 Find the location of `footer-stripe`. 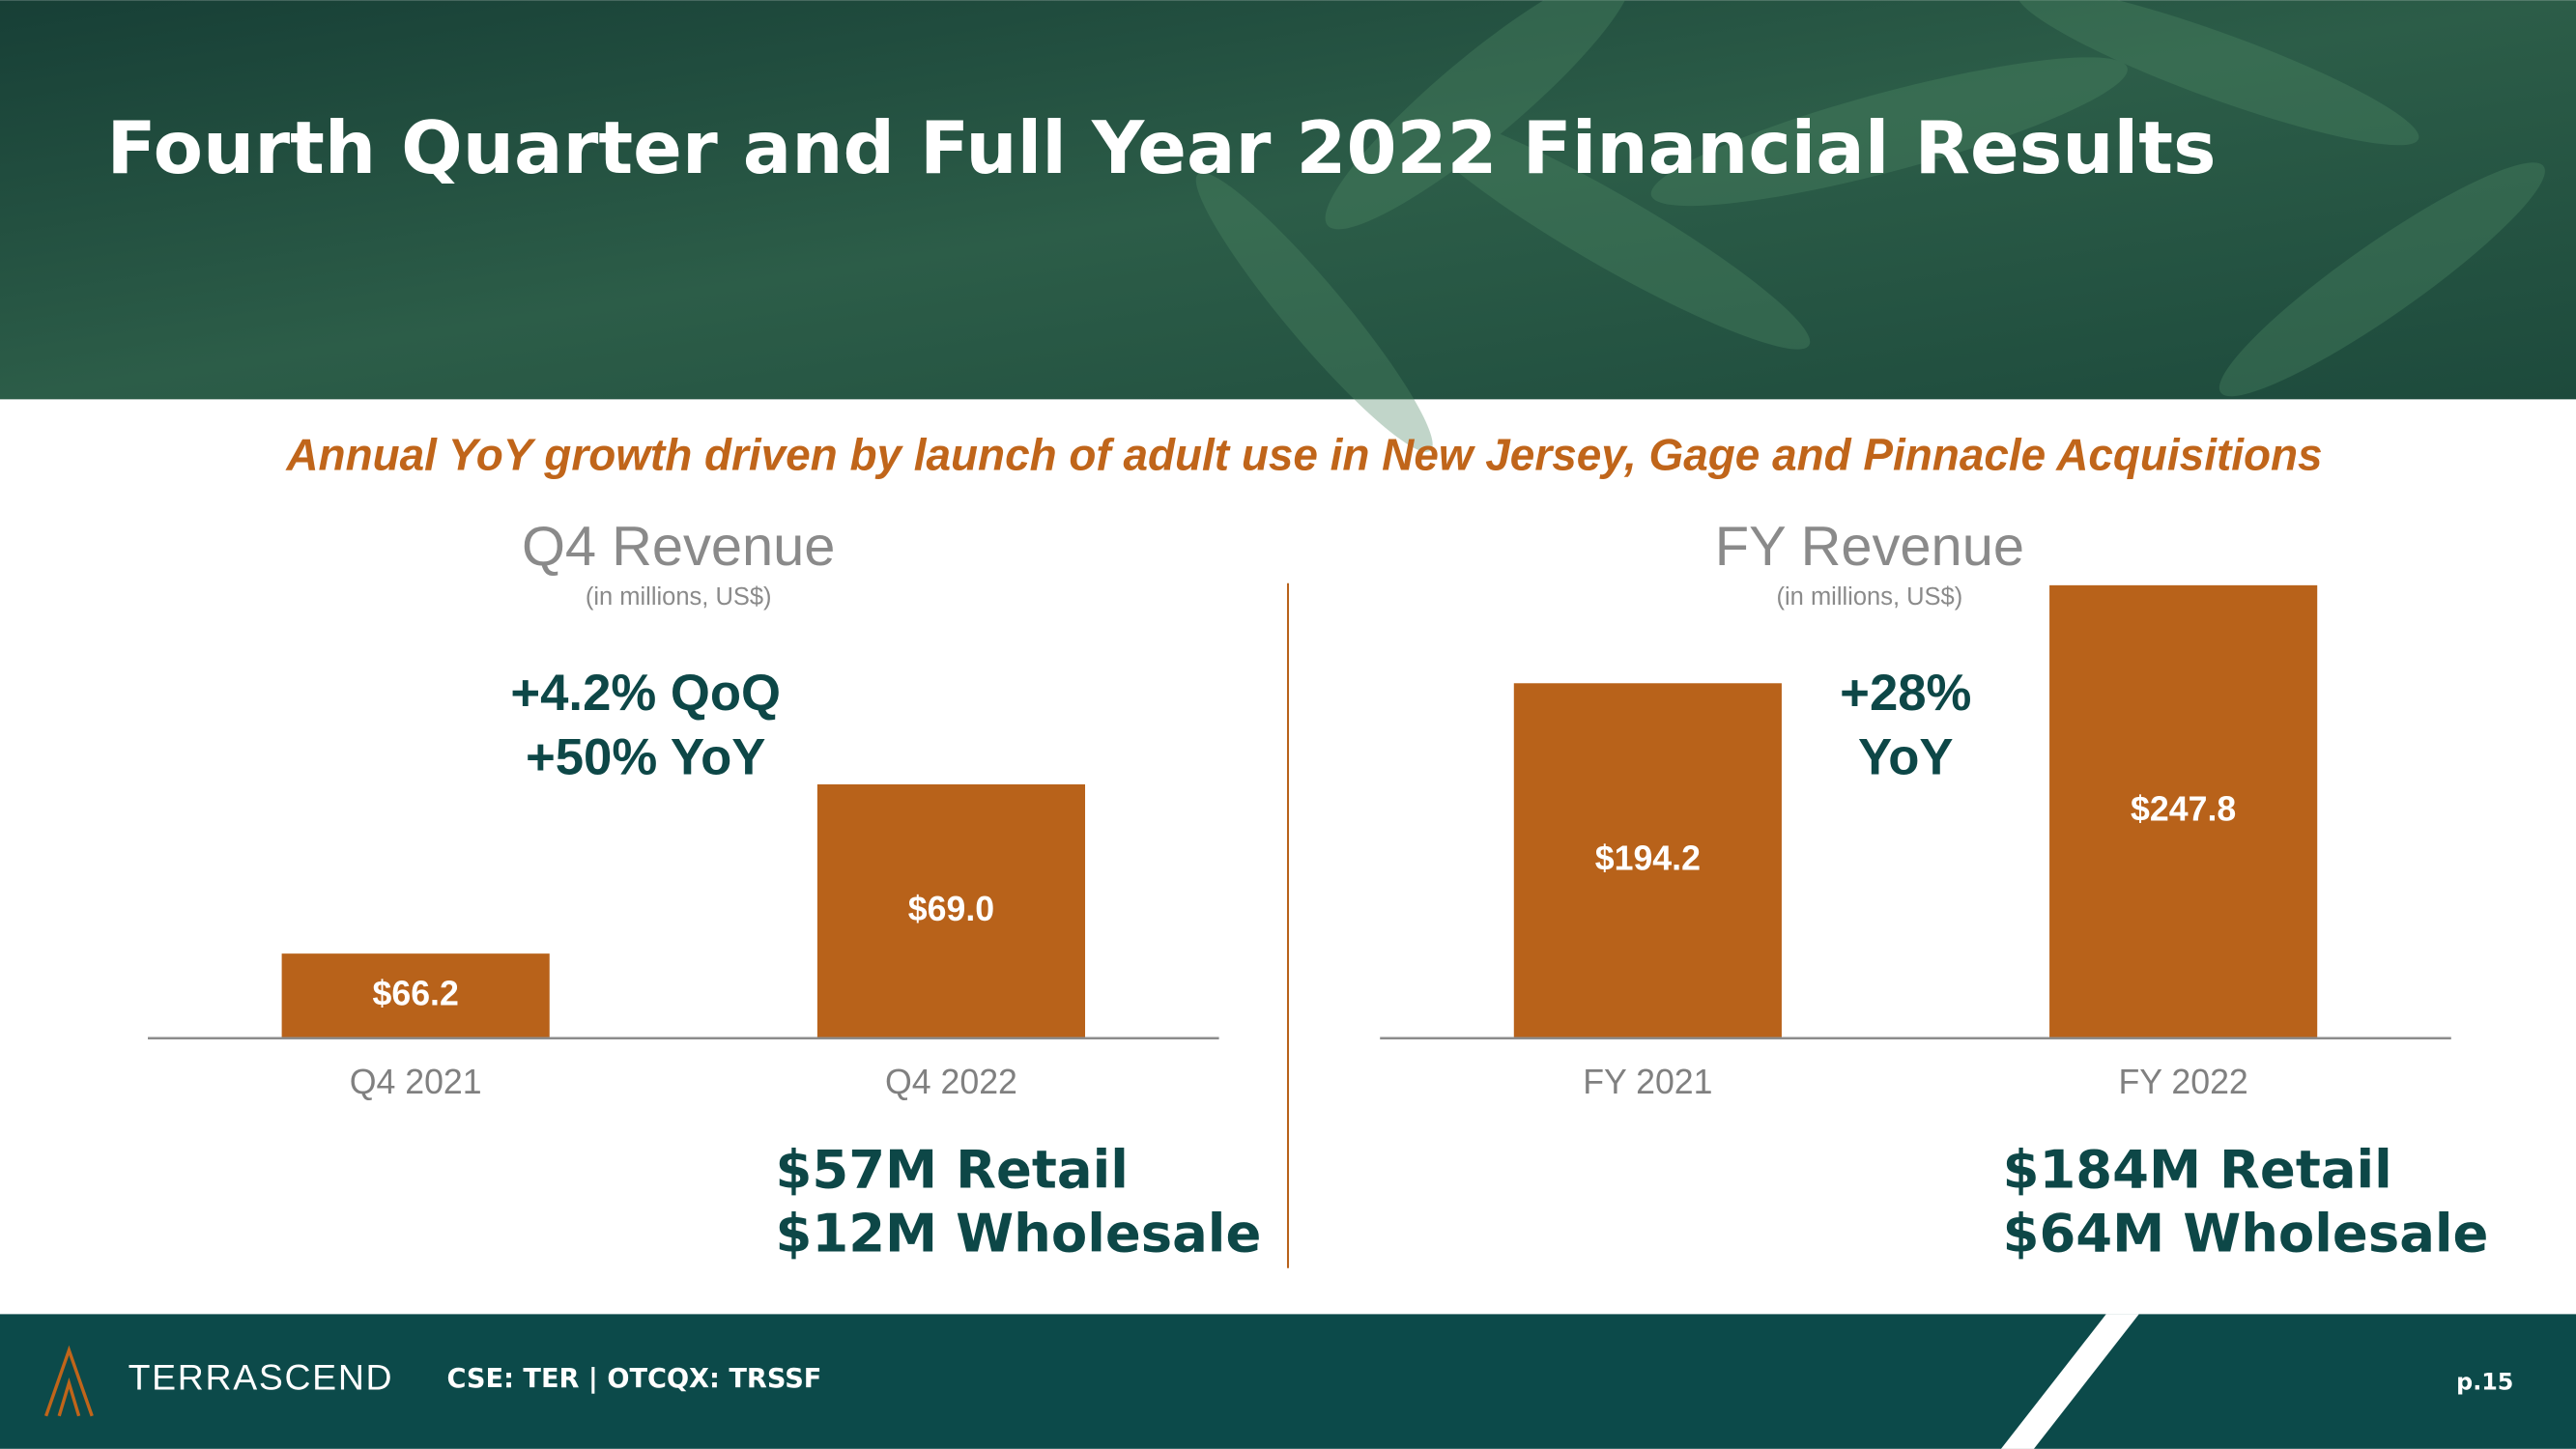

footer-stripe is located at coordinates (2069, 1381).